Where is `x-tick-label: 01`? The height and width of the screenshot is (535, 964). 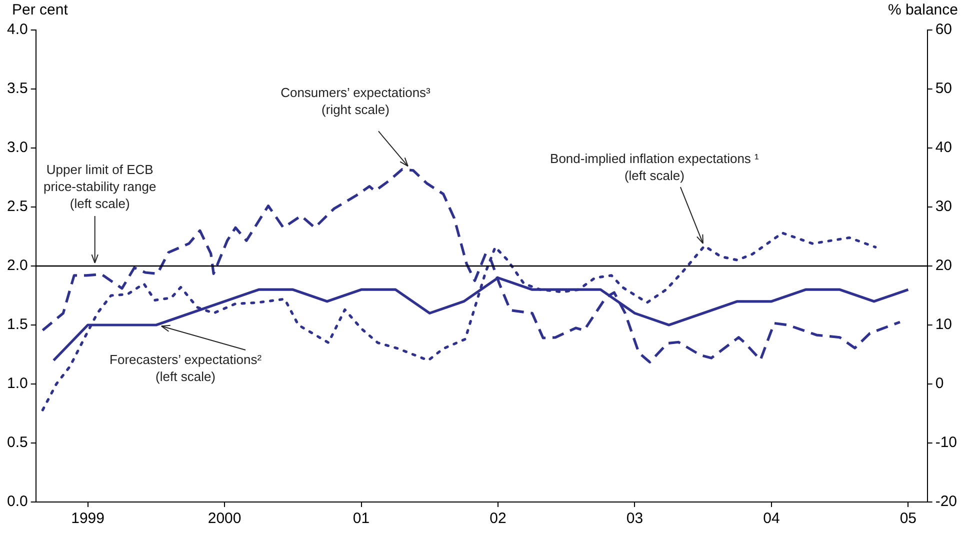 x-tick-label: 01 is located at coordinates (361, 519).